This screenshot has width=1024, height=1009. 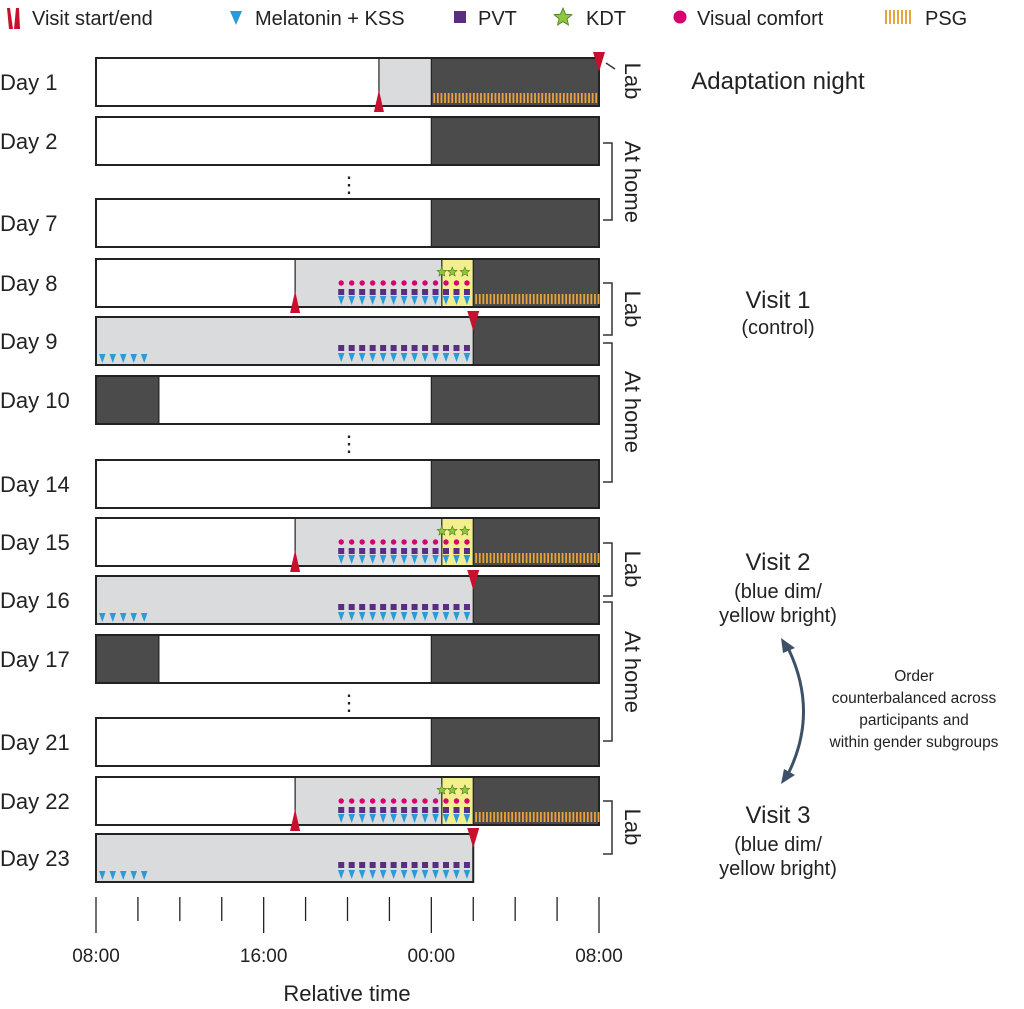 I want to click on day-row: Day 23, so click(x=240, y=855).